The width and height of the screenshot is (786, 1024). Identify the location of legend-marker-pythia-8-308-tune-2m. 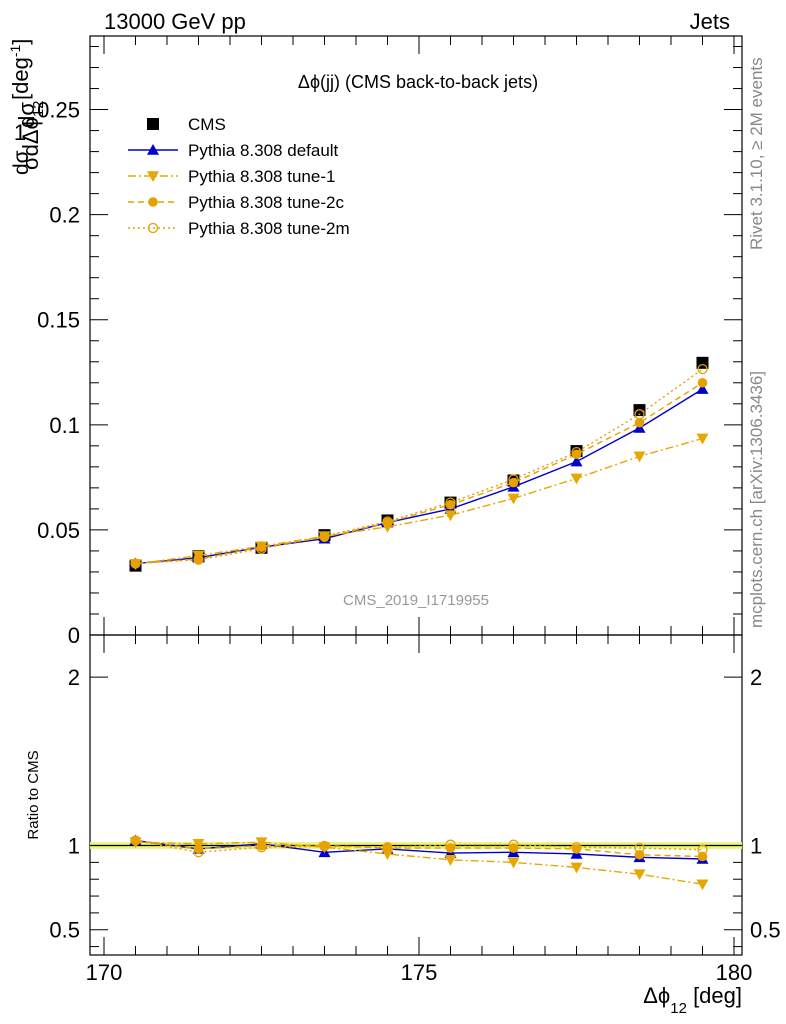
(153, 228).